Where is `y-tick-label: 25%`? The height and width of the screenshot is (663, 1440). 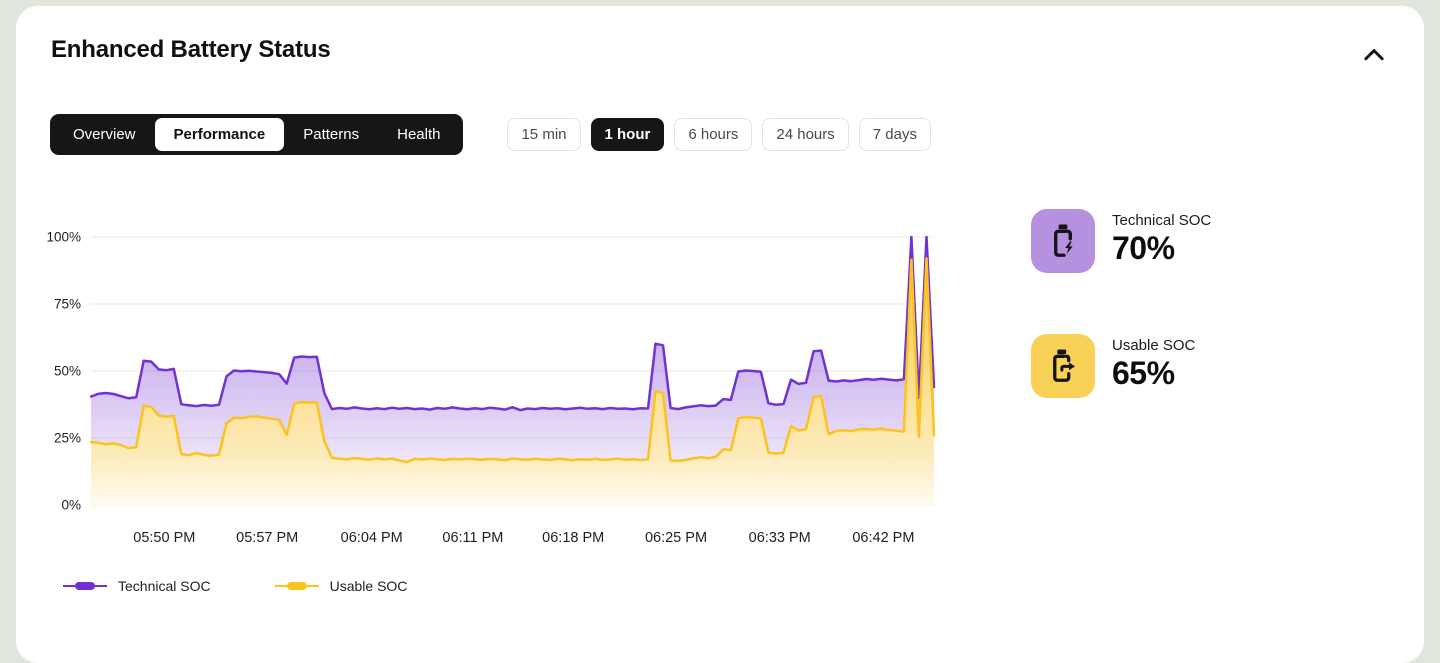
y-tick-label: 25% is located at coordinates (67, 438).